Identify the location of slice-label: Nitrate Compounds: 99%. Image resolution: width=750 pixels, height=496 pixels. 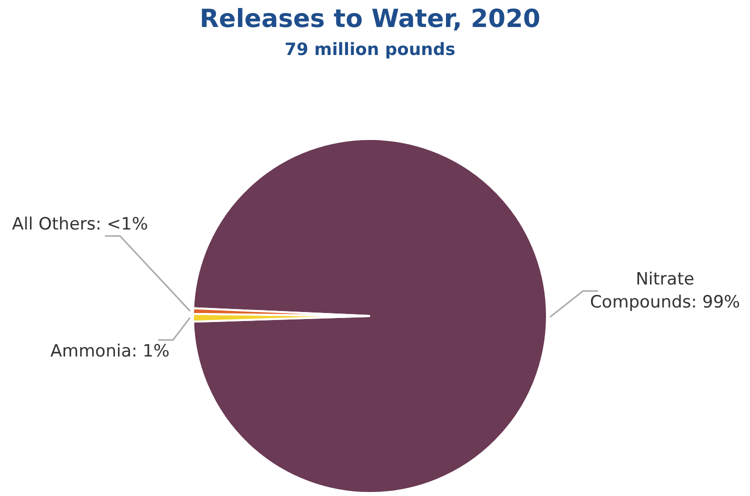
(665, 290).